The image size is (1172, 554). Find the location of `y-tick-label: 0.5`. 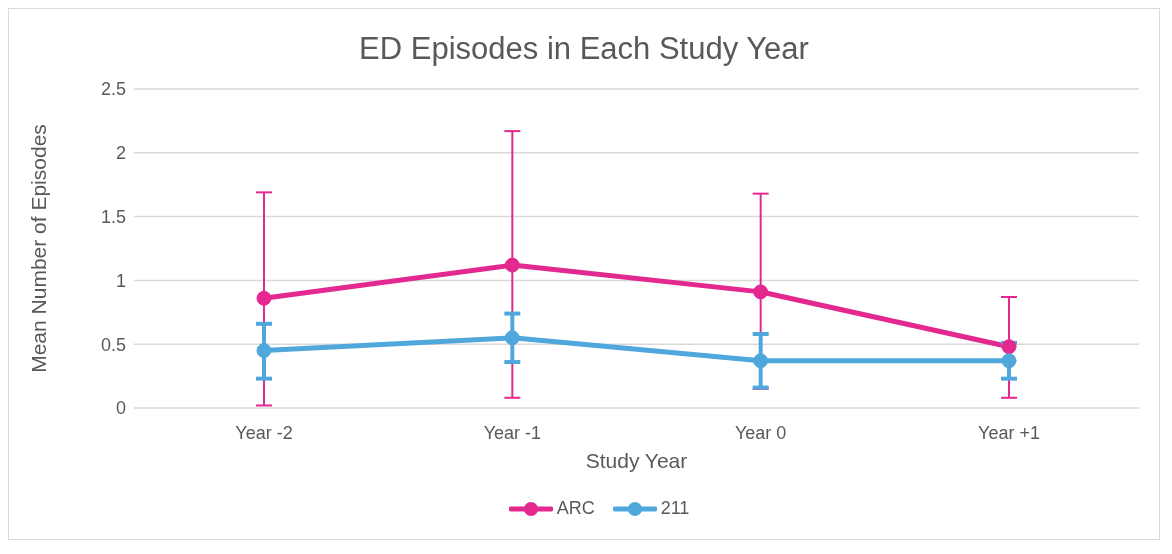

y-tick-label: 0.5 is located at coordinates (113, 344).